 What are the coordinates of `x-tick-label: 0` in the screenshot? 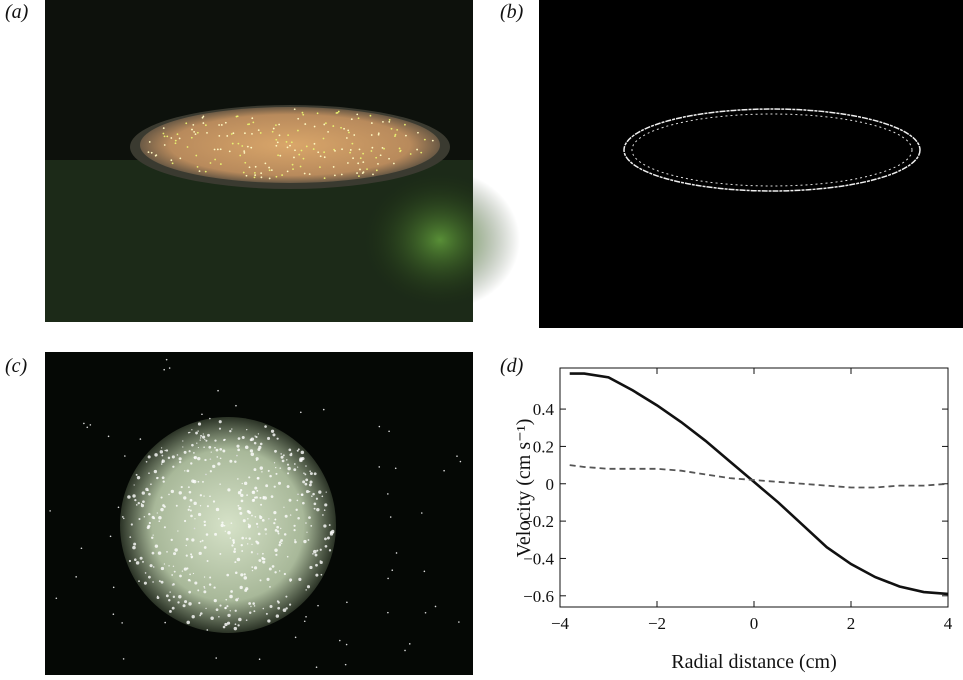 It's located at (754, 623).